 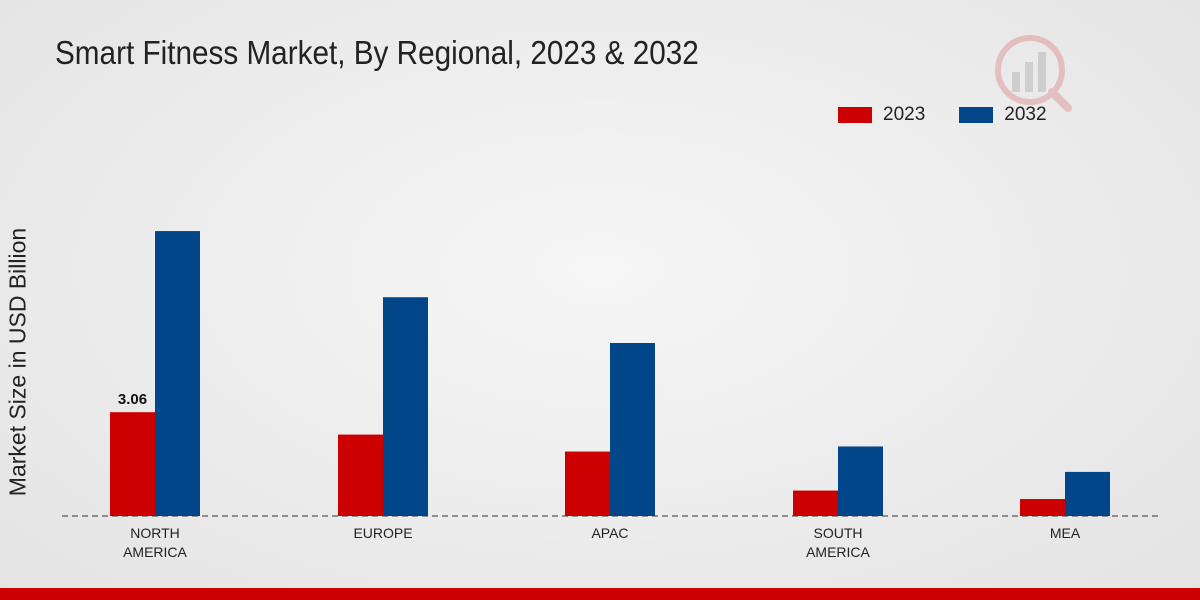 What do you see at coordinates (976, 115) in the screenshot?
I see `legend-swatch-2032` at bounding box center [976, 115].